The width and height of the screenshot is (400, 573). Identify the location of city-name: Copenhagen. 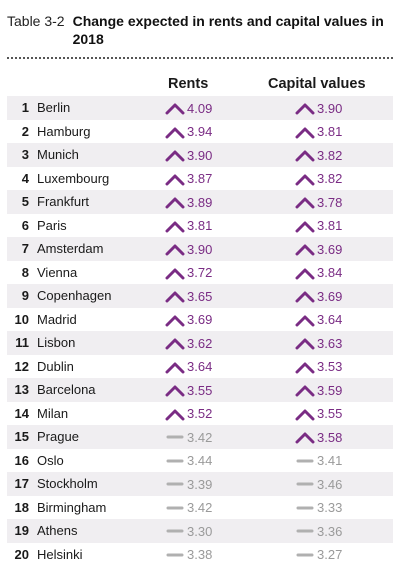
(74, 295).